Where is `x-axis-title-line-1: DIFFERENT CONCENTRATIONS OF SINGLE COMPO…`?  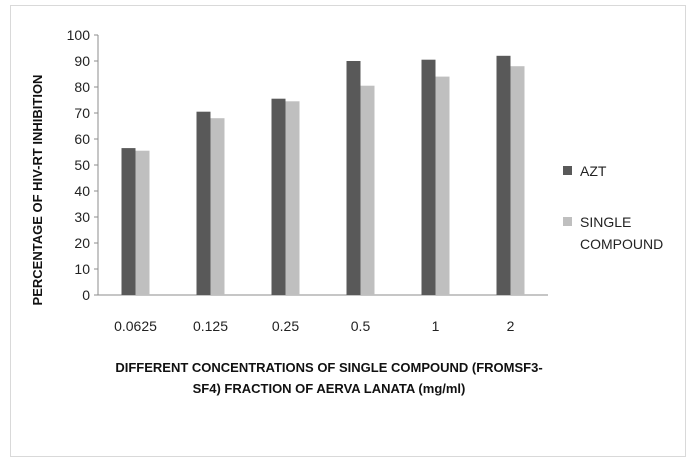 x-axis-title-line-1: DIFFERENT CONCENTRATIONS OF SINGLE COMPO… is located at coordinates (328, 367).